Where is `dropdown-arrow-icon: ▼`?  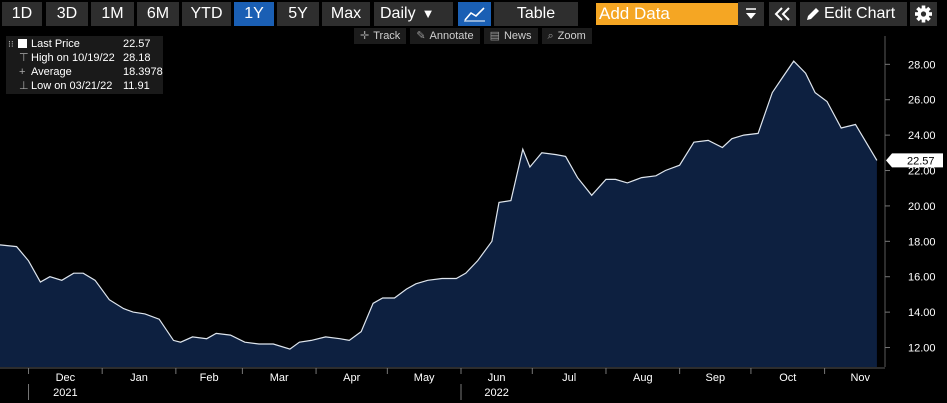
dropdown-arrow-icon: ▼ is located at coordinates (428, 13).